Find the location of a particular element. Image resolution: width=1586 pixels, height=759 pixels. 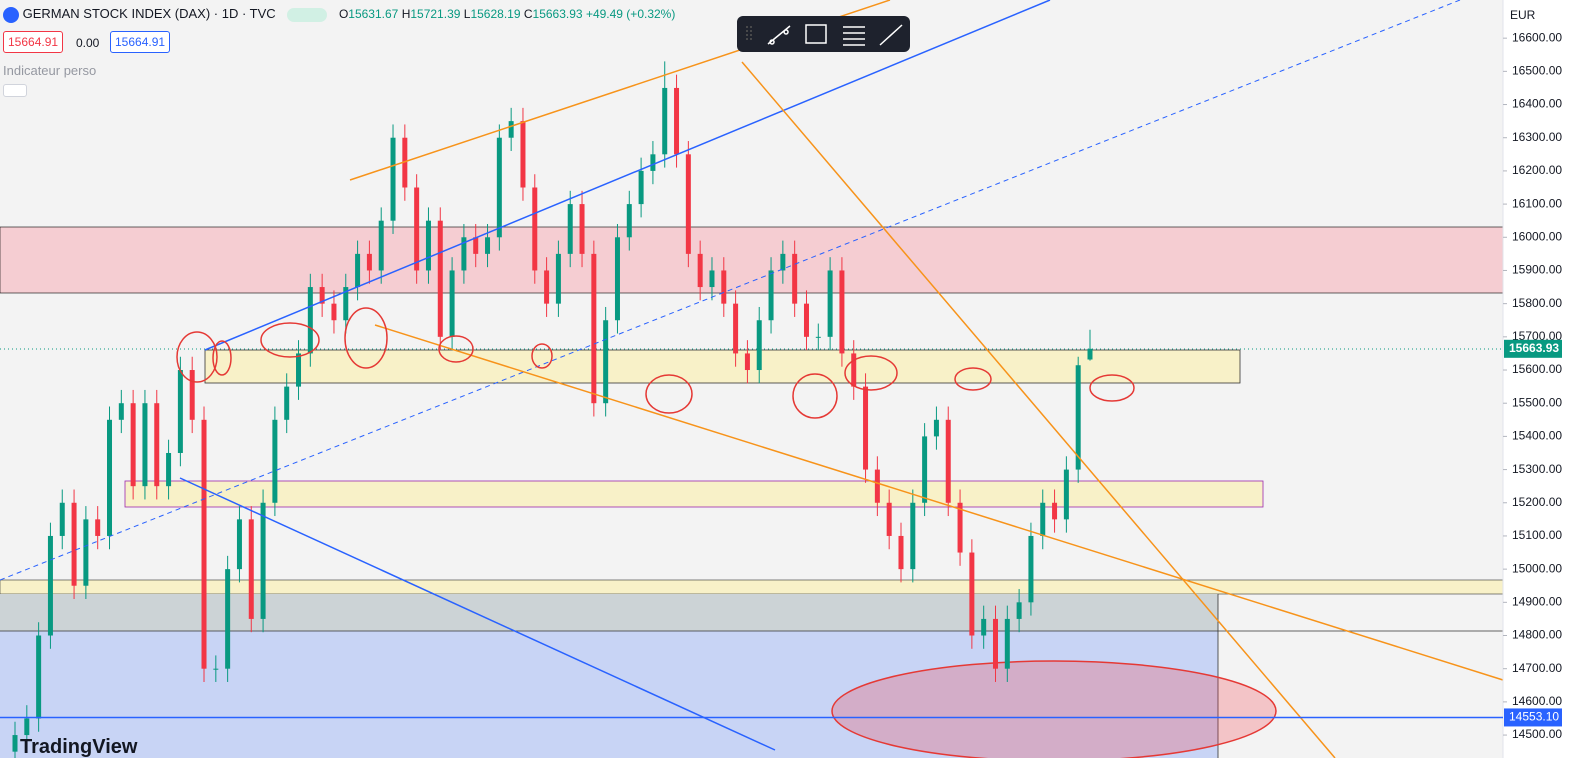

icon-trend is located at coordinates (891, 35).